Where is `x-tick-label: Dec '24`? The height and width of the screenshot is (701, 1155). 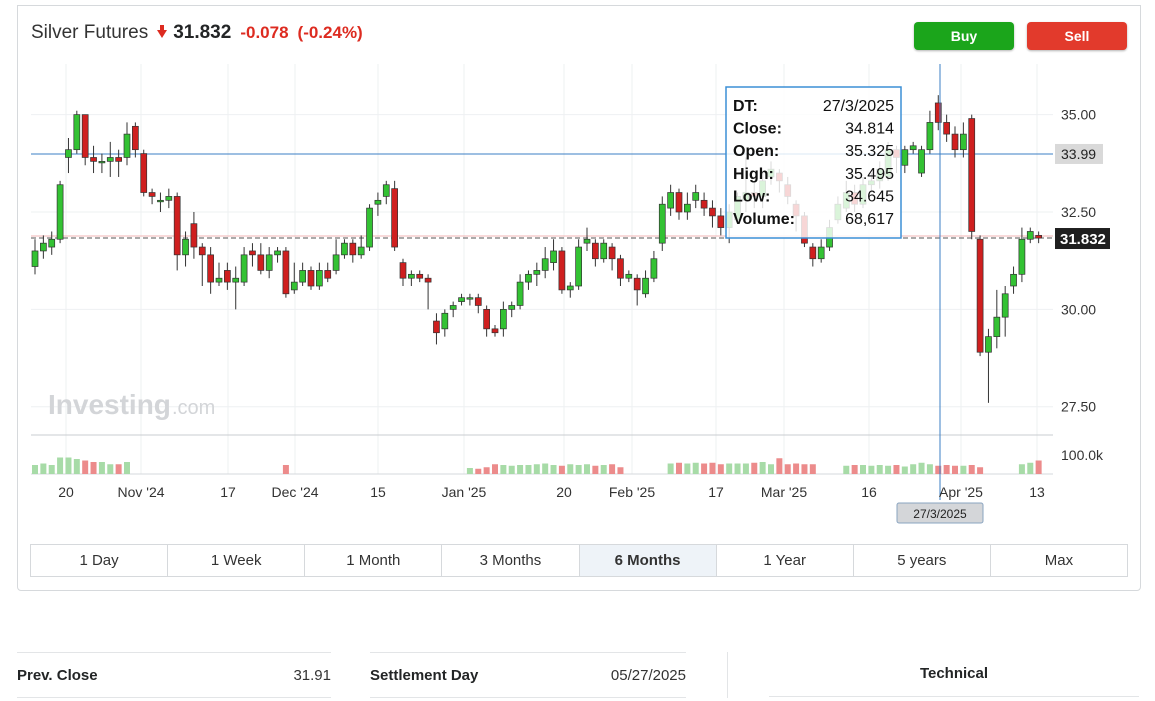 x-tick-label: Dec '24 is located at coordinates (294, 492).